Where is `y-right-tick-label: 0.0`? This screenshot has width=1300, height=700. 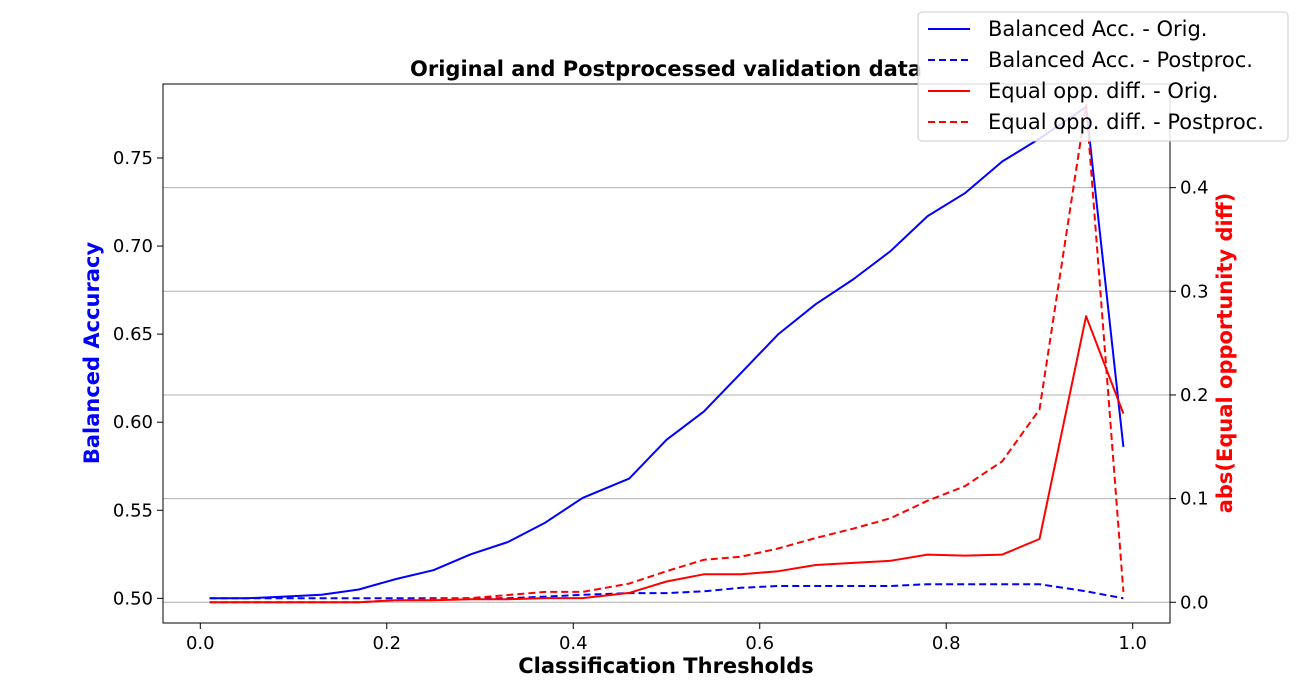
y-right-tick-label: 0.0 is located at coordinates (1194, 602).